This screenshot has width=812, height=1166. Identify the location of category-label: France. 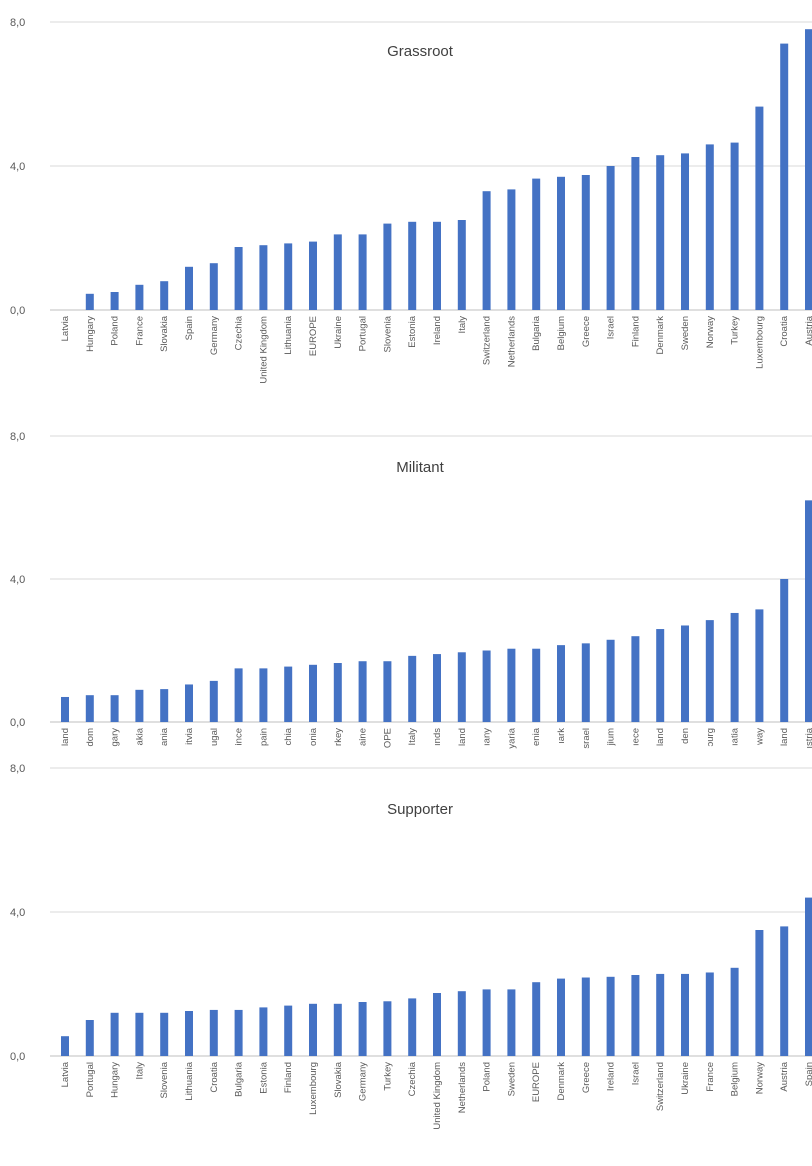
(710, 1077).